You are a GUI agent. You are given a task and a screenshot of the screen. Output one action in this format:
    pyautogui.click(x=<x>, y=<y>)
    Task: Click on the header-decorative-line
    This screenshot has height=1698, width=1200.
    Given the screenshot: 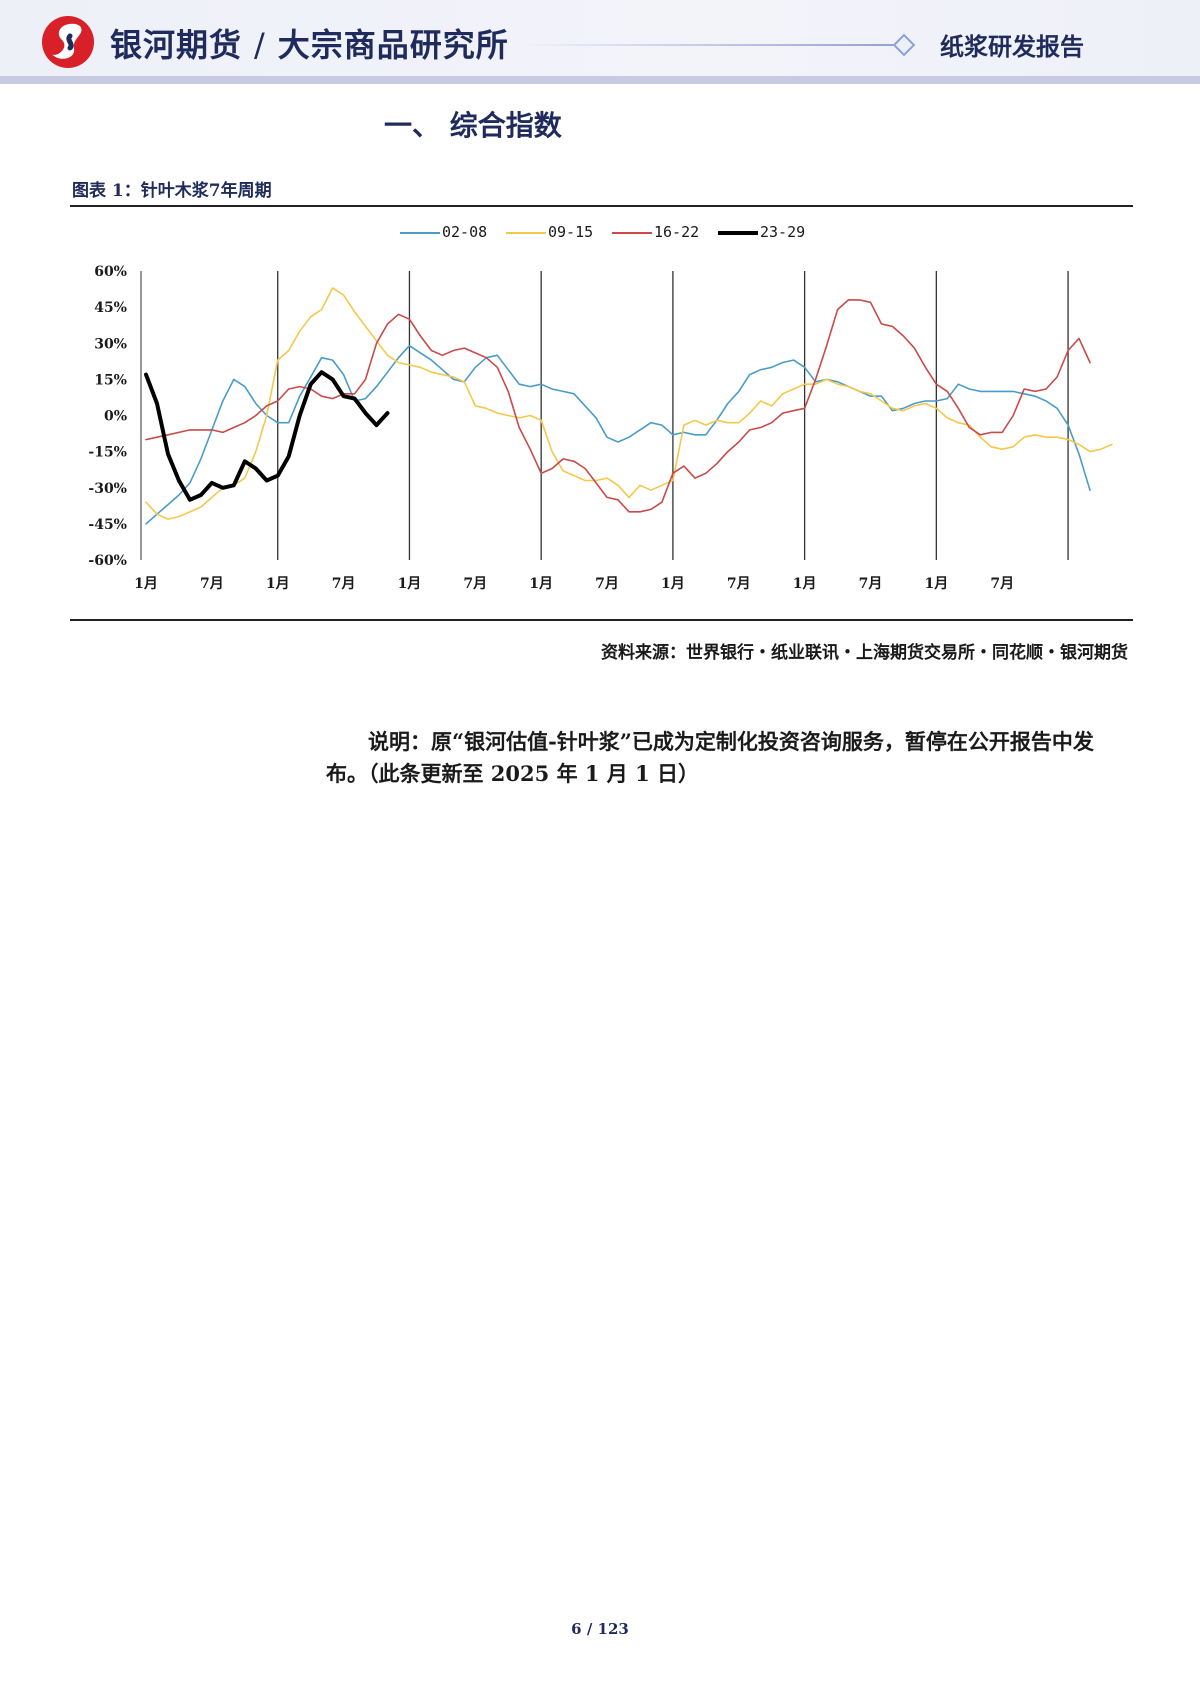 What is the action you would take?
    pyautogui.click(x=710, y=45)
    